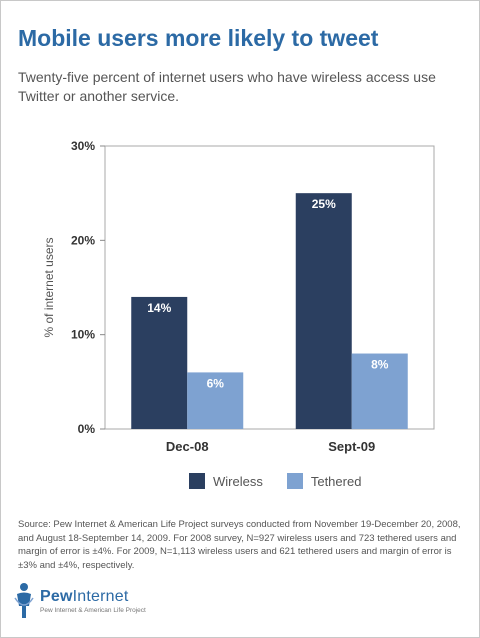 The height and width of the screenshot is (638, 480). I want to click on legend-item-tethered: Tethered, so click(324, 481).